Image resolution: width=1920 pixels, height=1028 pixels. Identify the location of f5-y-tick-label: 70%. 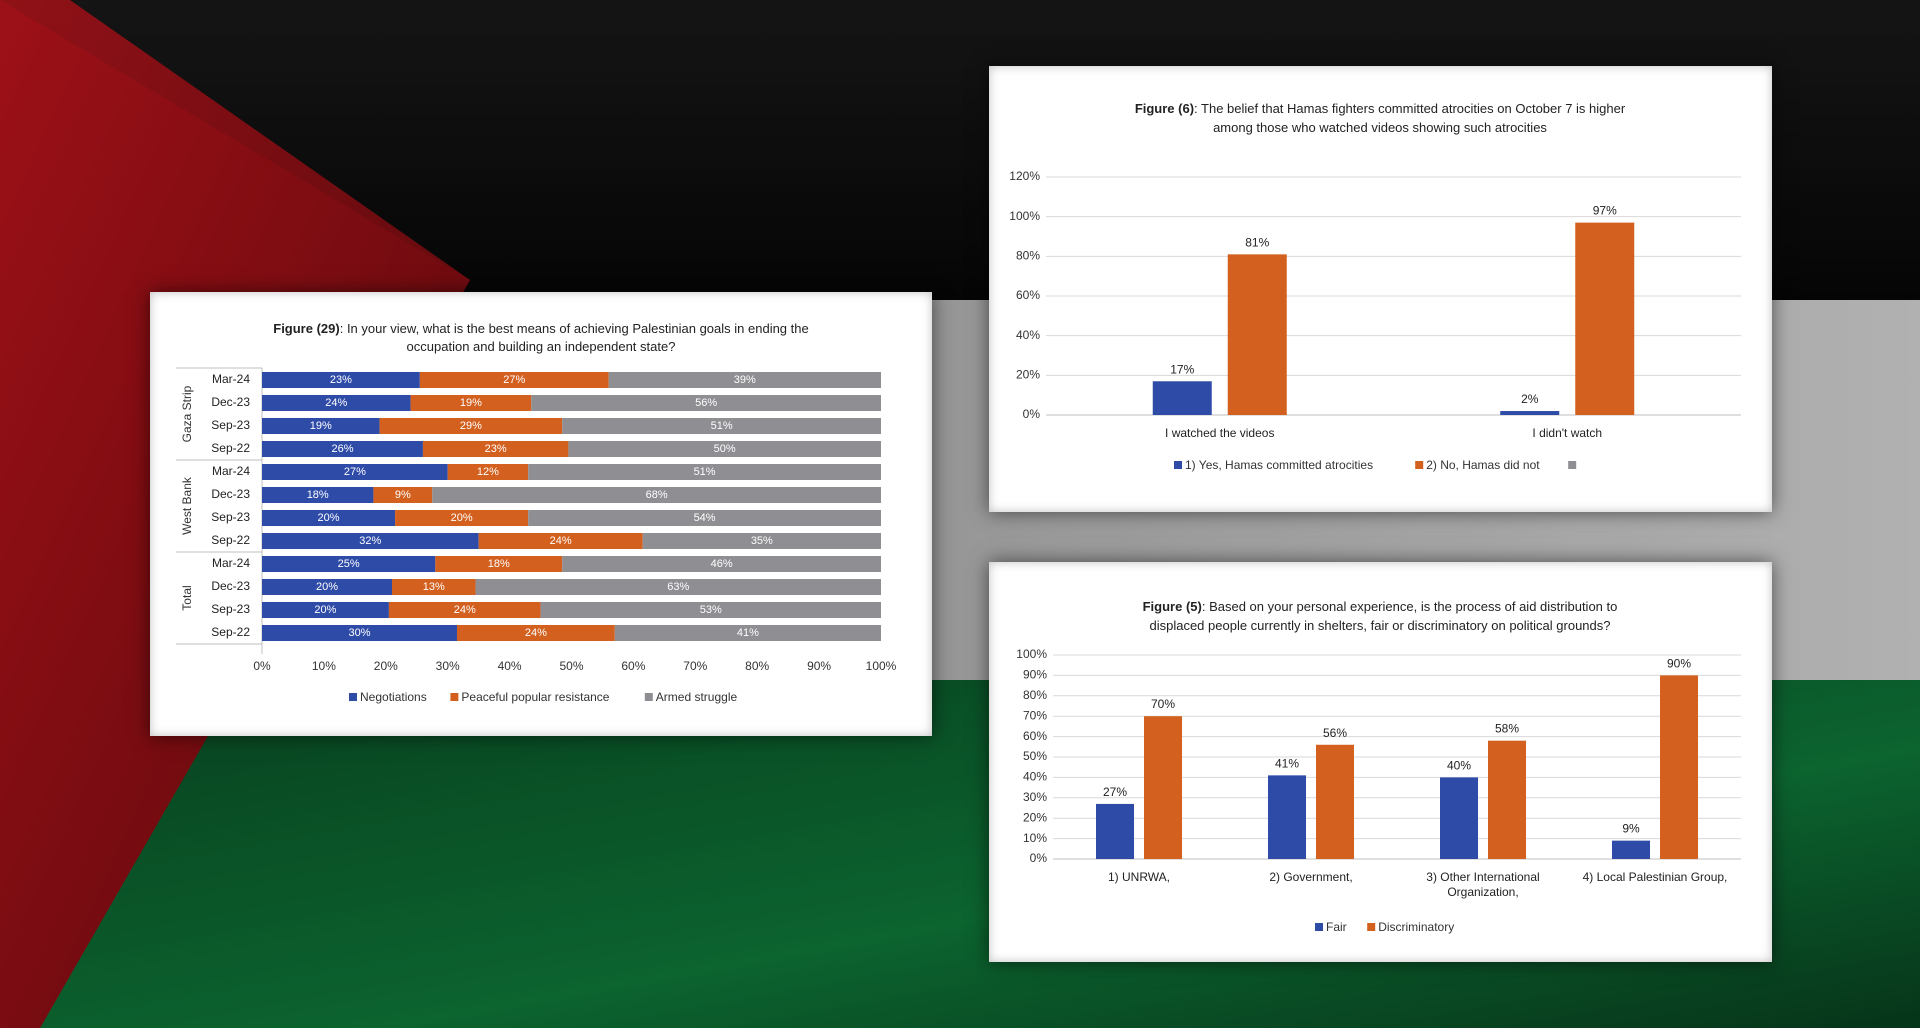
(1035, 715).